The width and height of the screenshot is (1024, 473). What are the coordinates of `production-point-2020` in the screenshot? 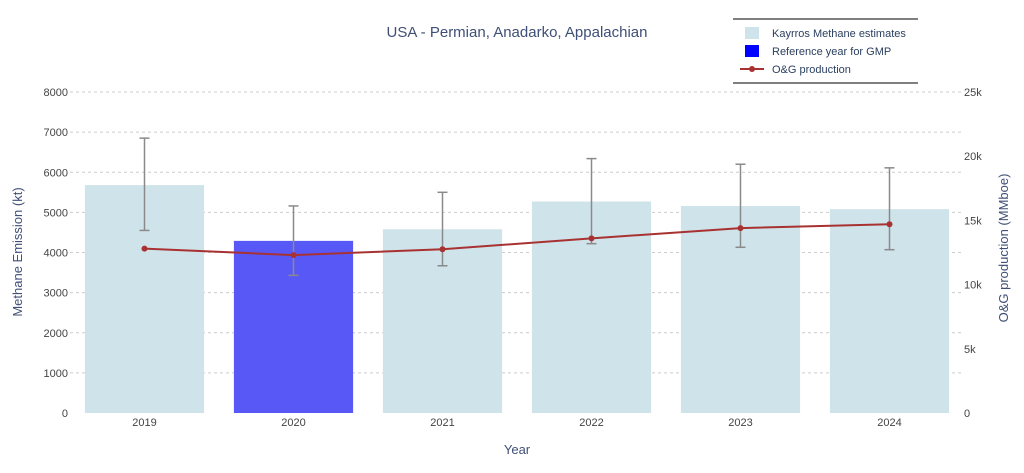 It's located at (293, 255).